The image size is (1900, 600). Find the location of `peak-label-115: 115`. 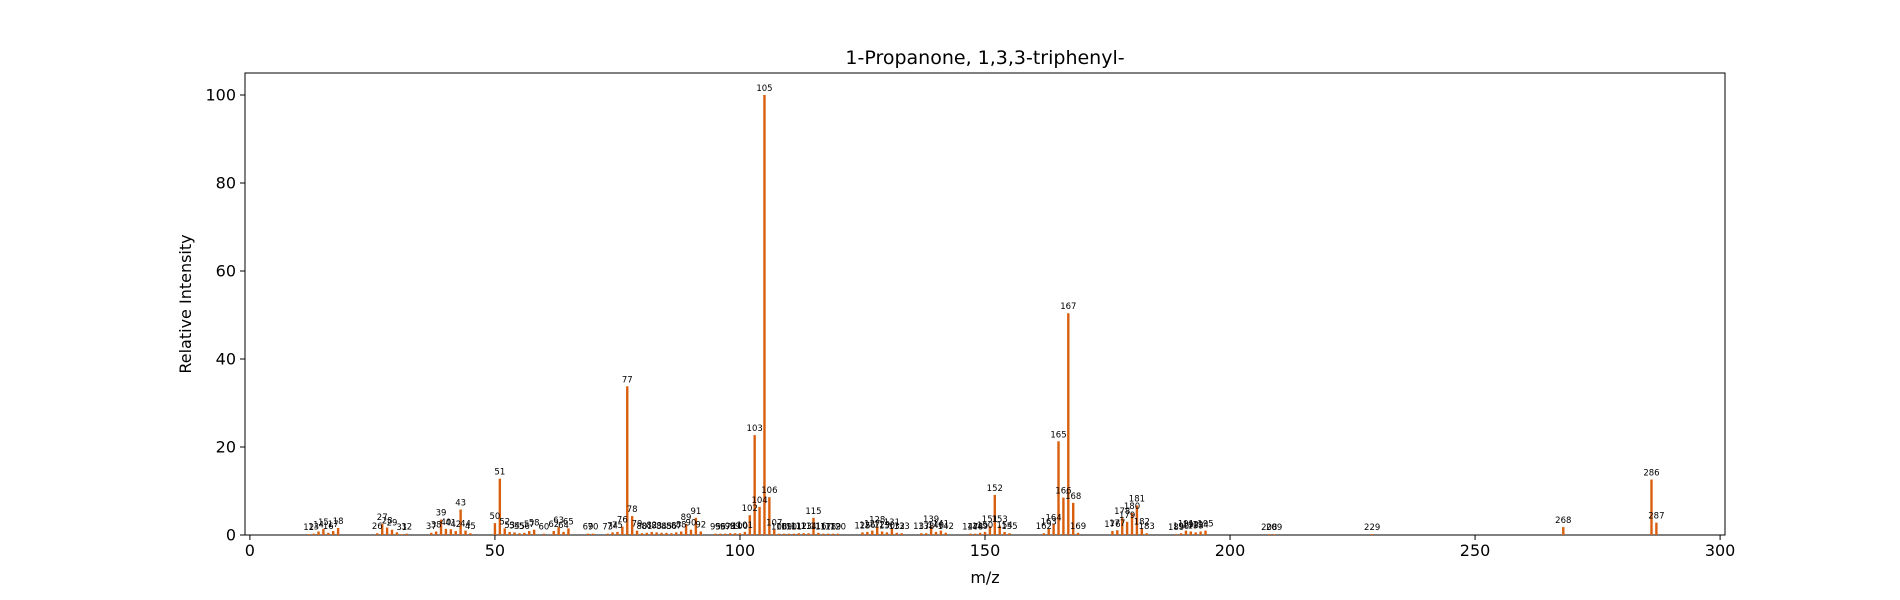

peak-label-115: 115 is located at coordinates (813, 512).